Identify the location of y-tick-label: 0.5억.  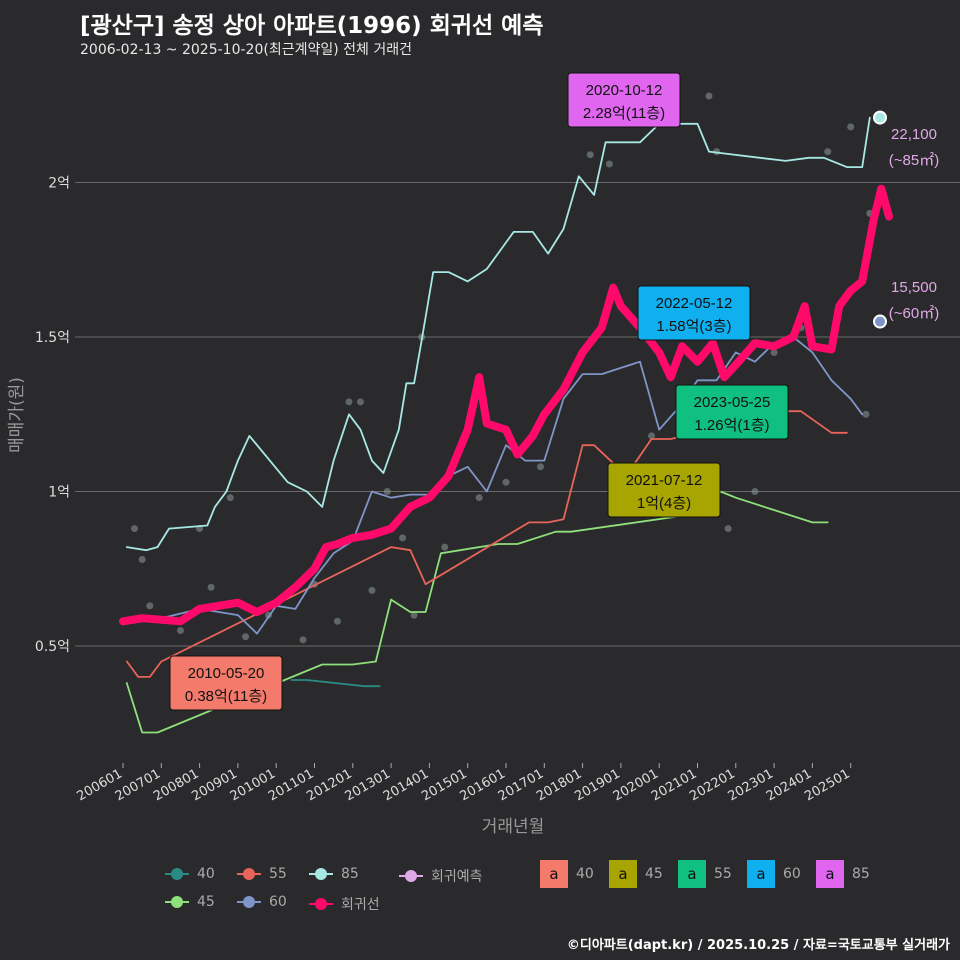
(52, 647).